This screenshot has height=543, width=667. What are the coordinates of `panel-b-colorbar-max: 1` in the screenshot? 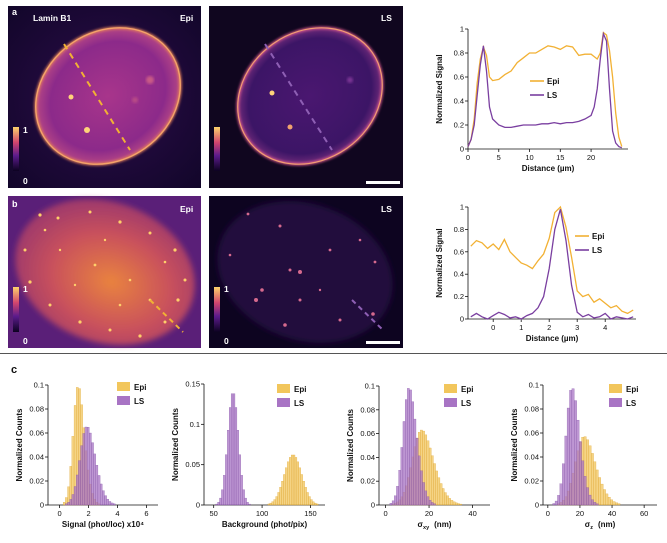 It's located at (25, 289).